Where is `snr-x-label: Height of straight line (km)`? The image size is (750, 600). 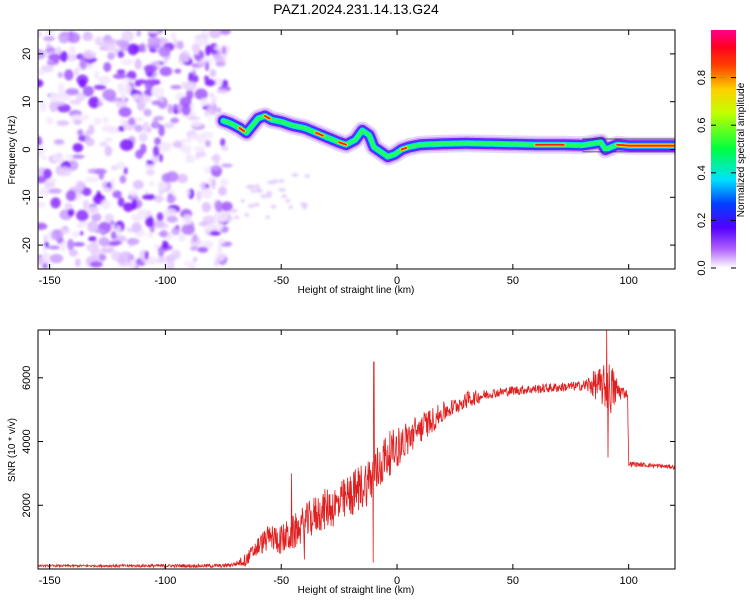 snr-x-label: Height of straight line (km) is located at coordinates (356, 590).